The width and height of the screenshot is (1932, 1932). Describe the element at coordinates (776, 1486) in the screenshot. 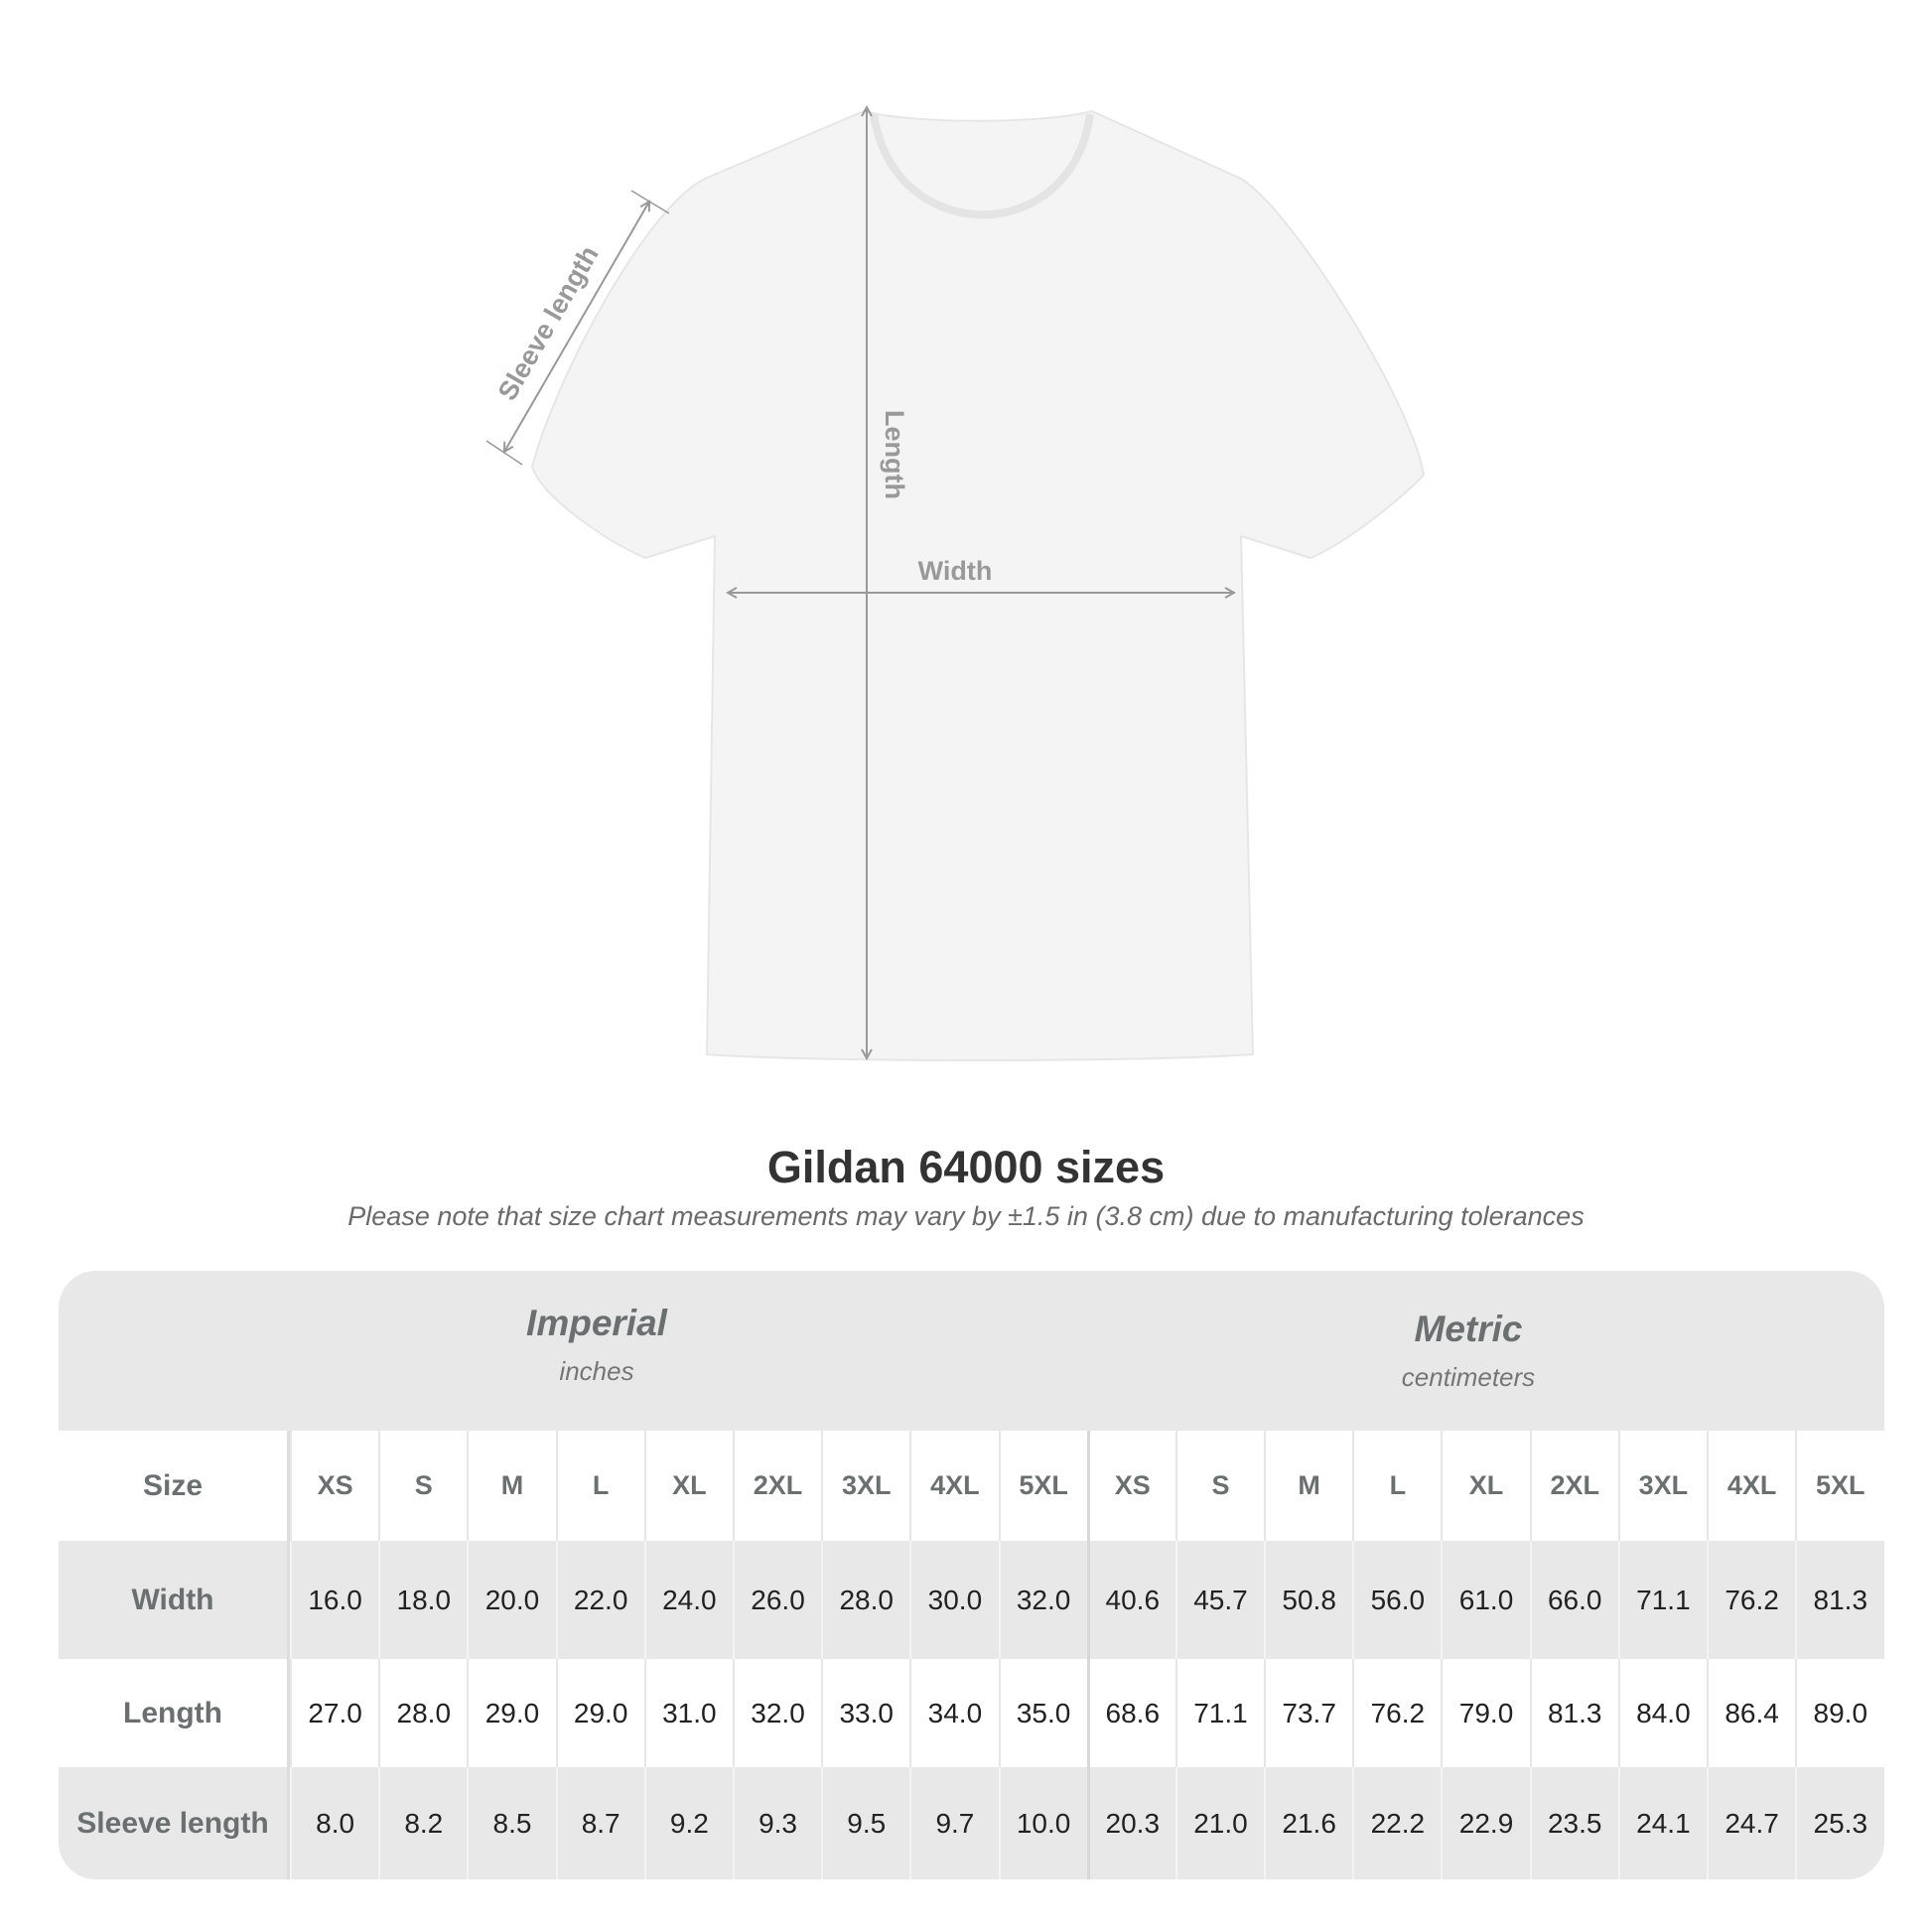

I see `imperial-size-header: 2XL` at that location.